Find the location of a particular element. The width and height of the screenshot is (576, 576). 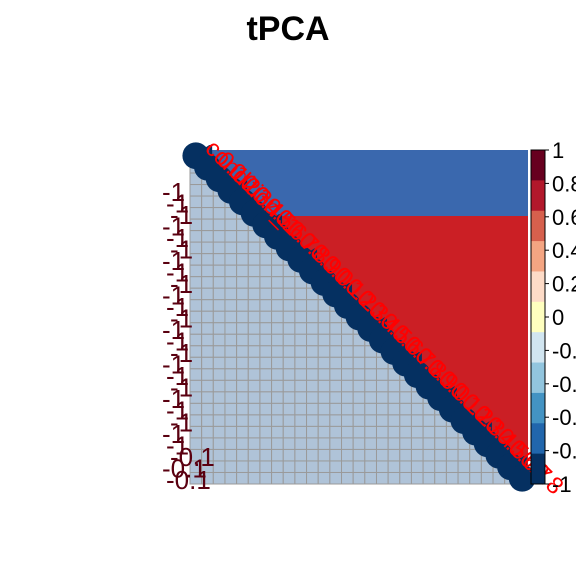

row-label: -0.1 is located at coordinates (192, 457).